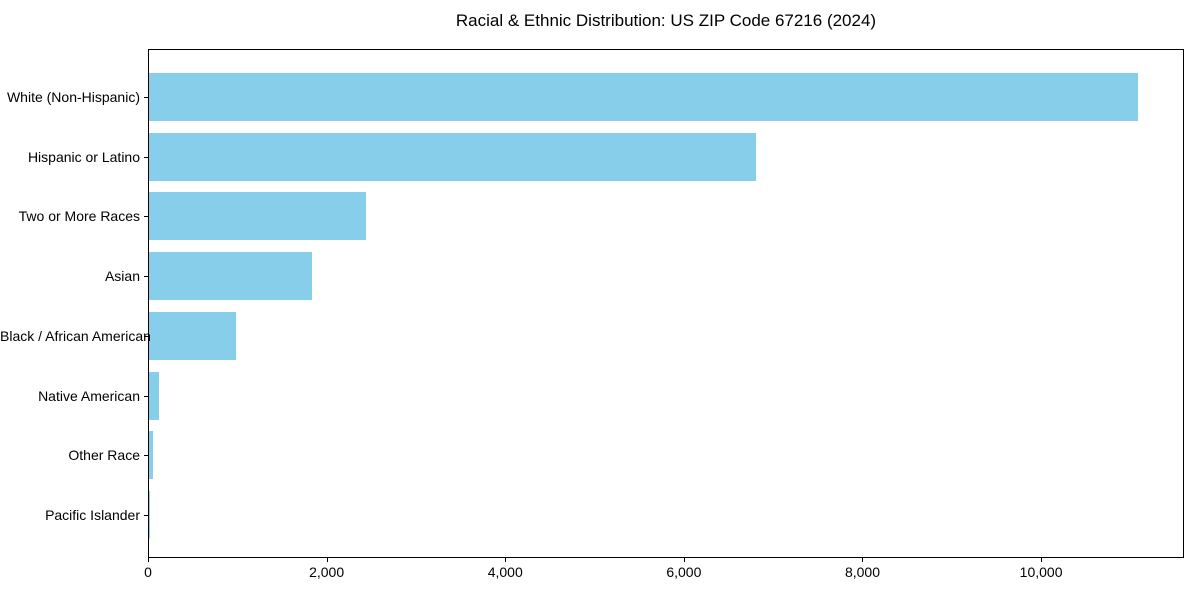 The width and height of the screenshot is (1200, 600). What do you see at coordinates (151, 455) in the screenshot?
I see `bar-other-race` at bounding box center [151, 455].